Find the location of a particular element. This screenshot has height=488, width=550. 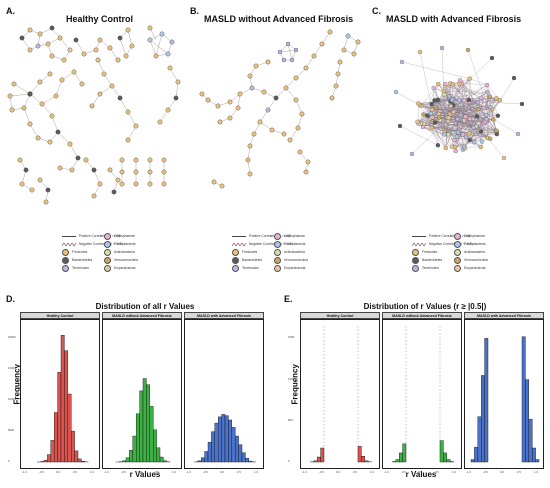

y-tick-label: 20000 is located at coordinates (12, 337).